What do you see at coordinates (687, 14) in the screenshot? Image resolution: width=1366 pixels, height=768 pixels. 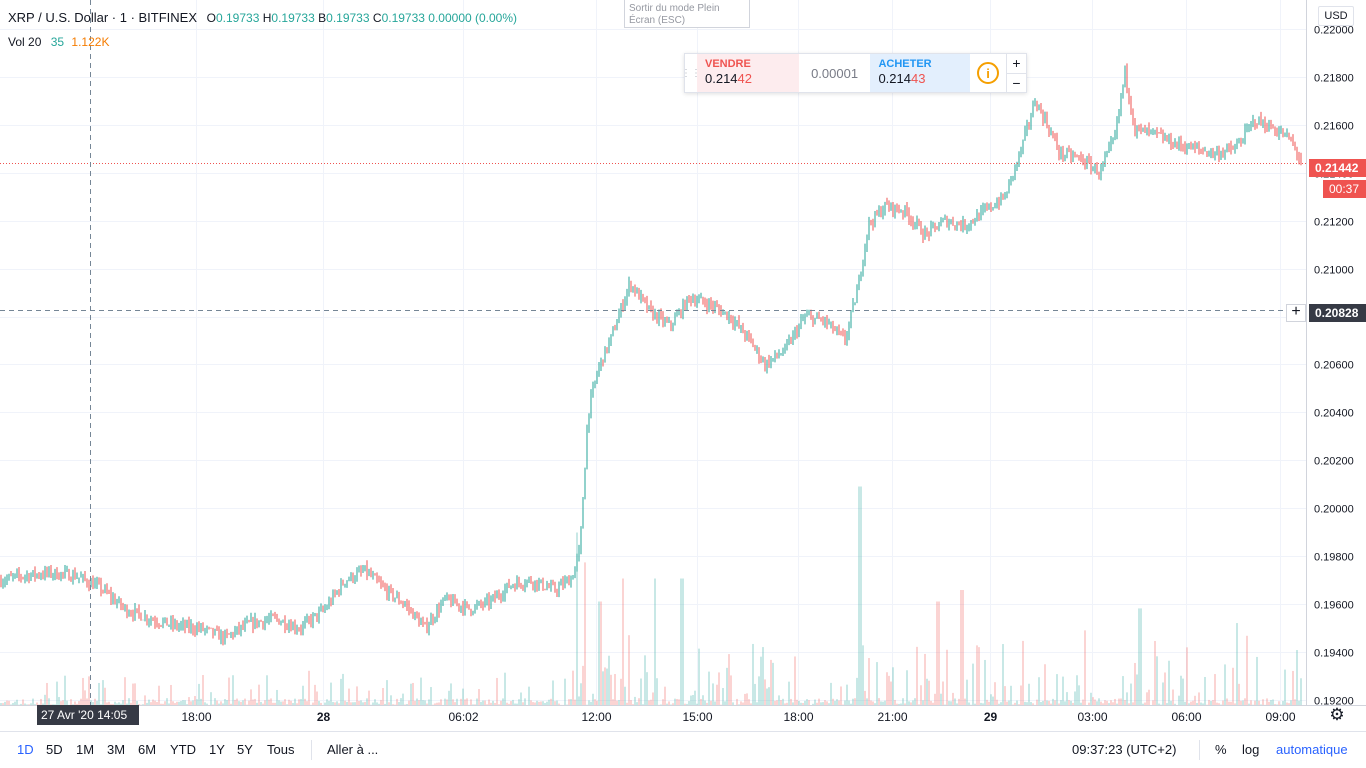 I see `exit-fullscreen-hint: Sortir du mode Plein Écran (ESC)` at bounding box center [687, 14].